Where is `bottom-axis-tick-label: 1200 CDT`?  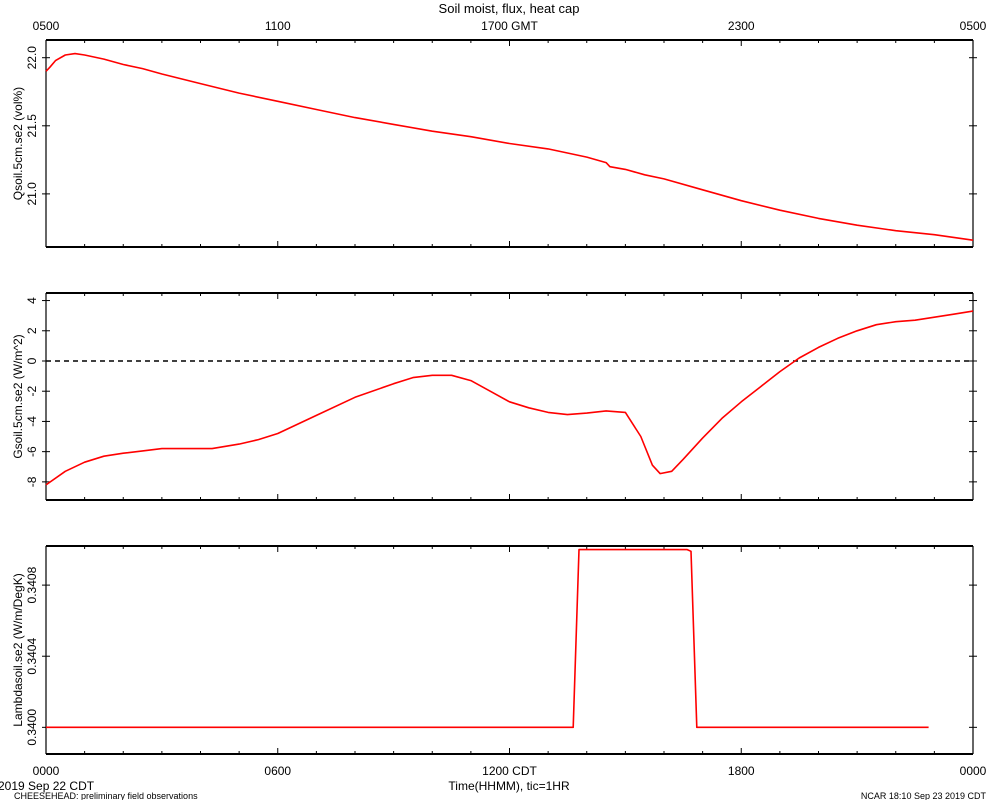 bottom-axis-tick-label: 1200 CDT is located at coordinates (509, 771).